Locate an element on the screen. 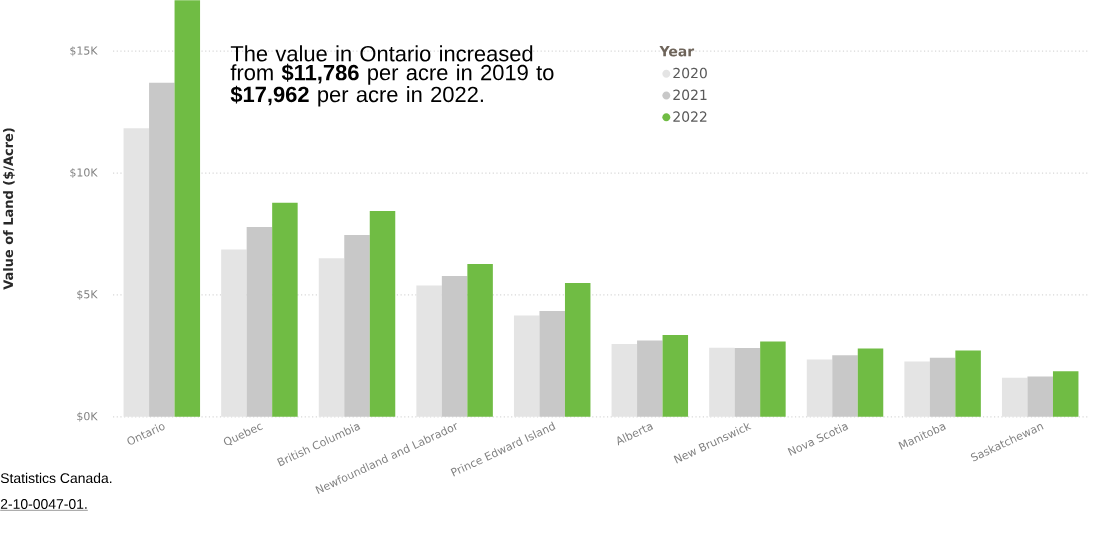 The image size is (1094, 549). y-tick-label: $0K is located at coordinates (87, 416).